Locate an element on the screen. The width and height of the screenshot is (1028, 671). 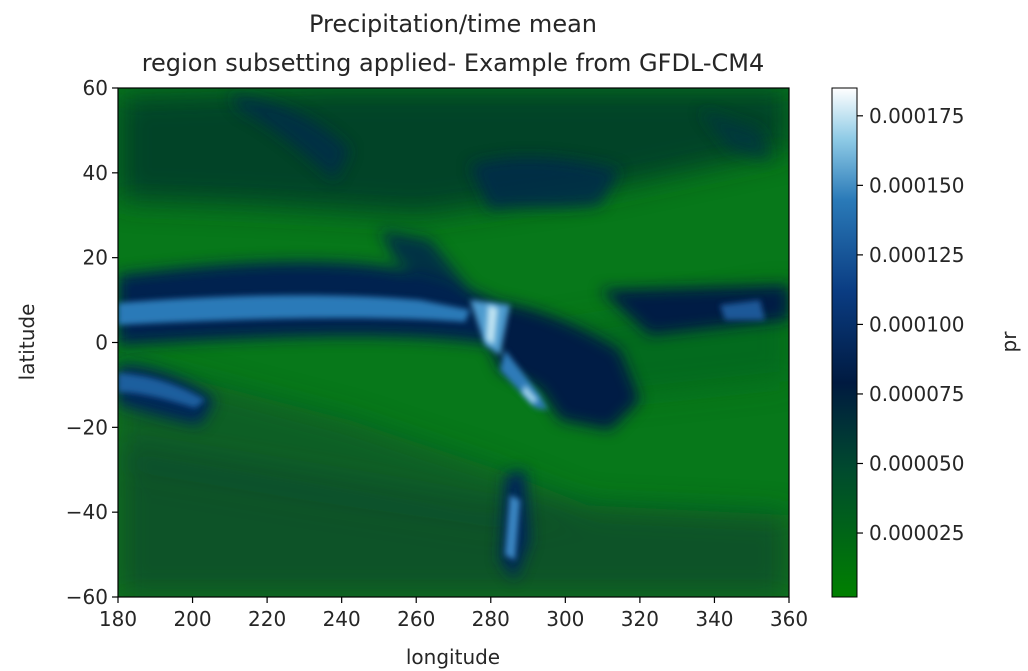
y-axis-label: latitude is located at coordinates (27, 342).